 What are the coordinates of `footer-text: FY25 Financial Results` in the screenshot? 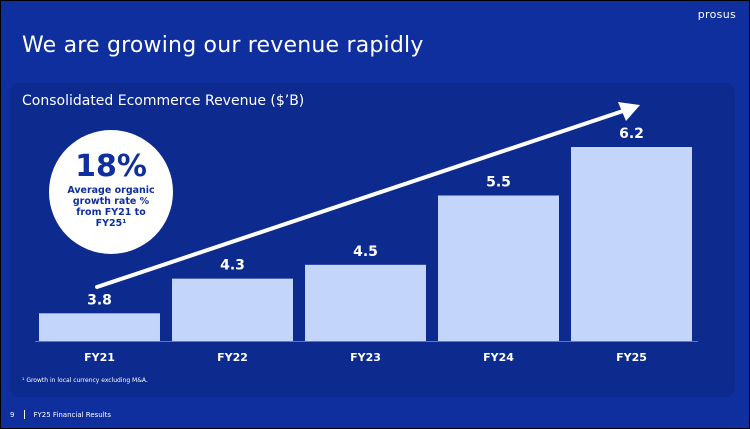 It's located at (72, 414).